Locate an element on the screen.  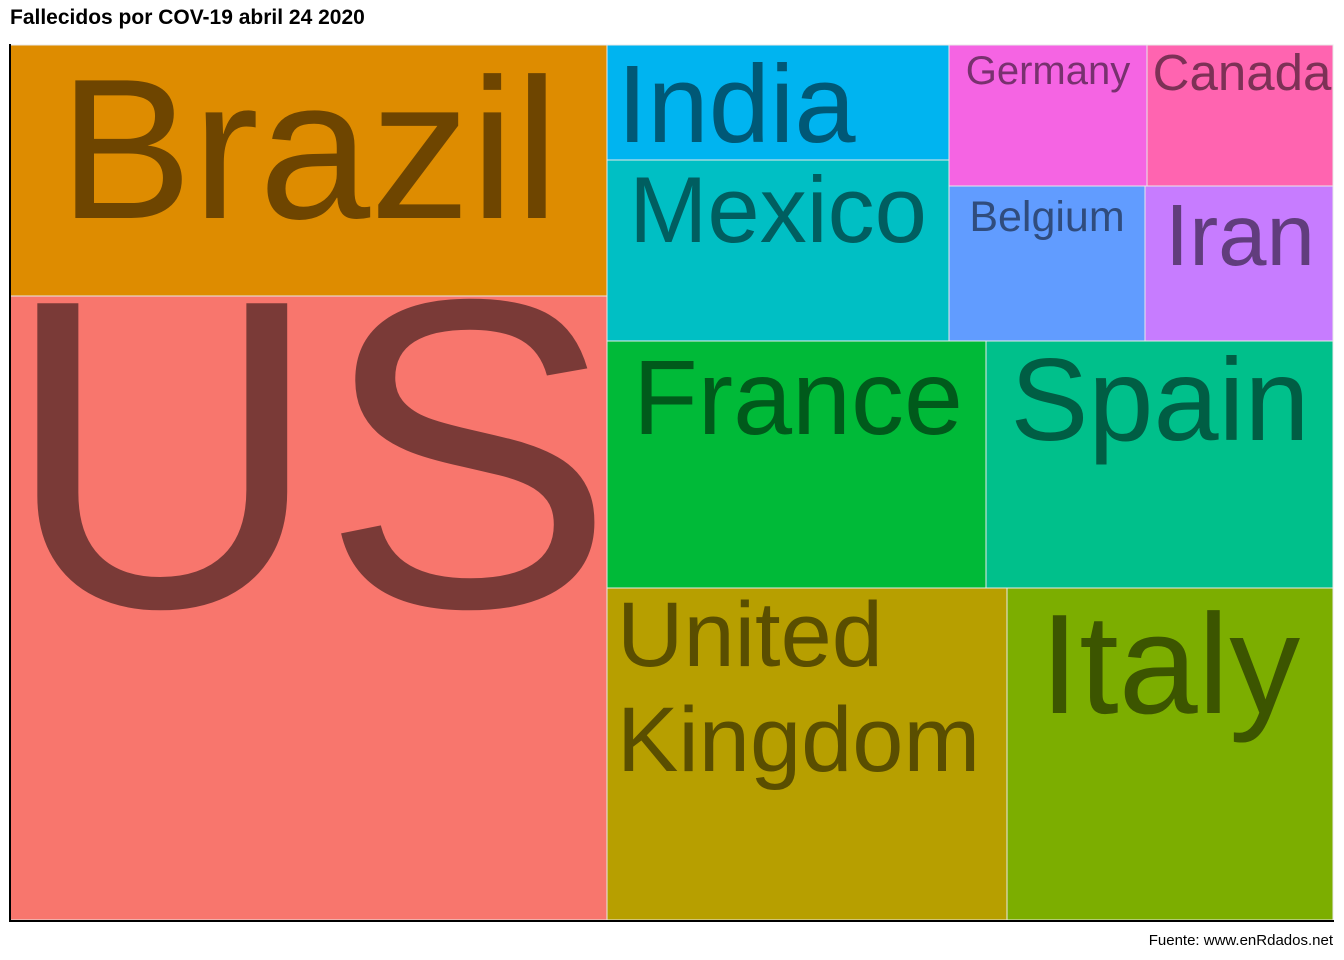
tile-label-france: France is located at coordinates (798, 398).